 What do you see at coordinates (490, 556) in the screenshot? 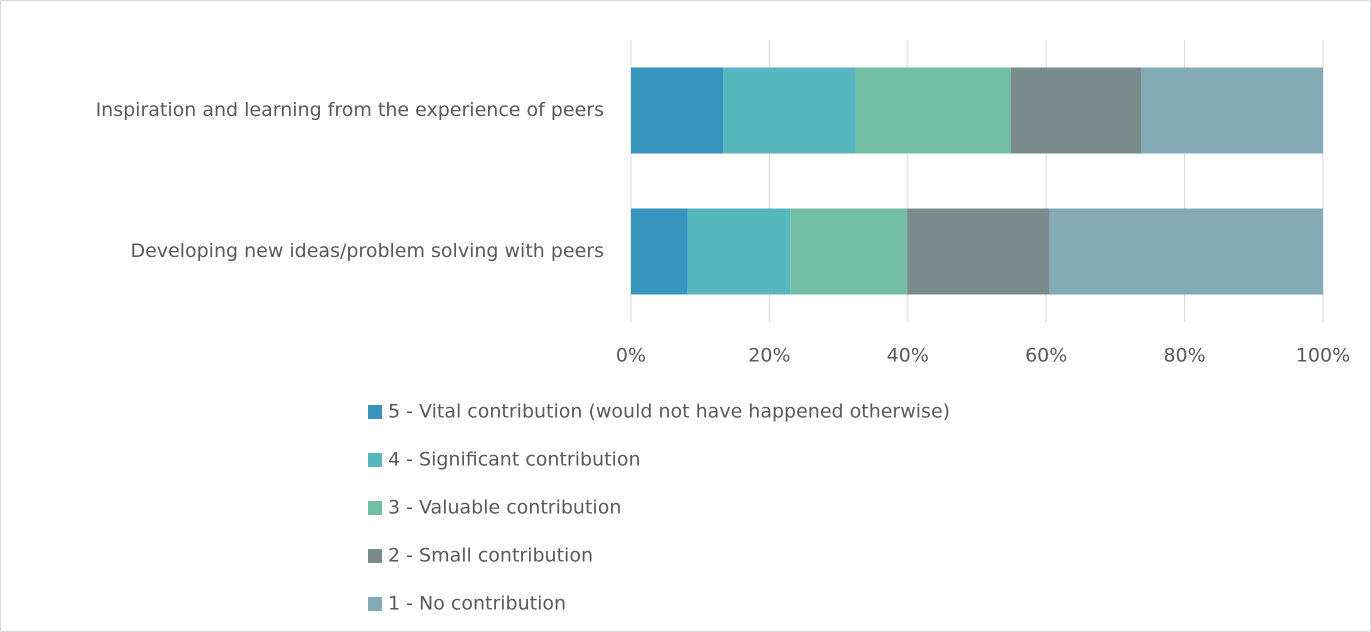
I see `legend-label: 2 - Small contribution` at bounding box center [490, 556].